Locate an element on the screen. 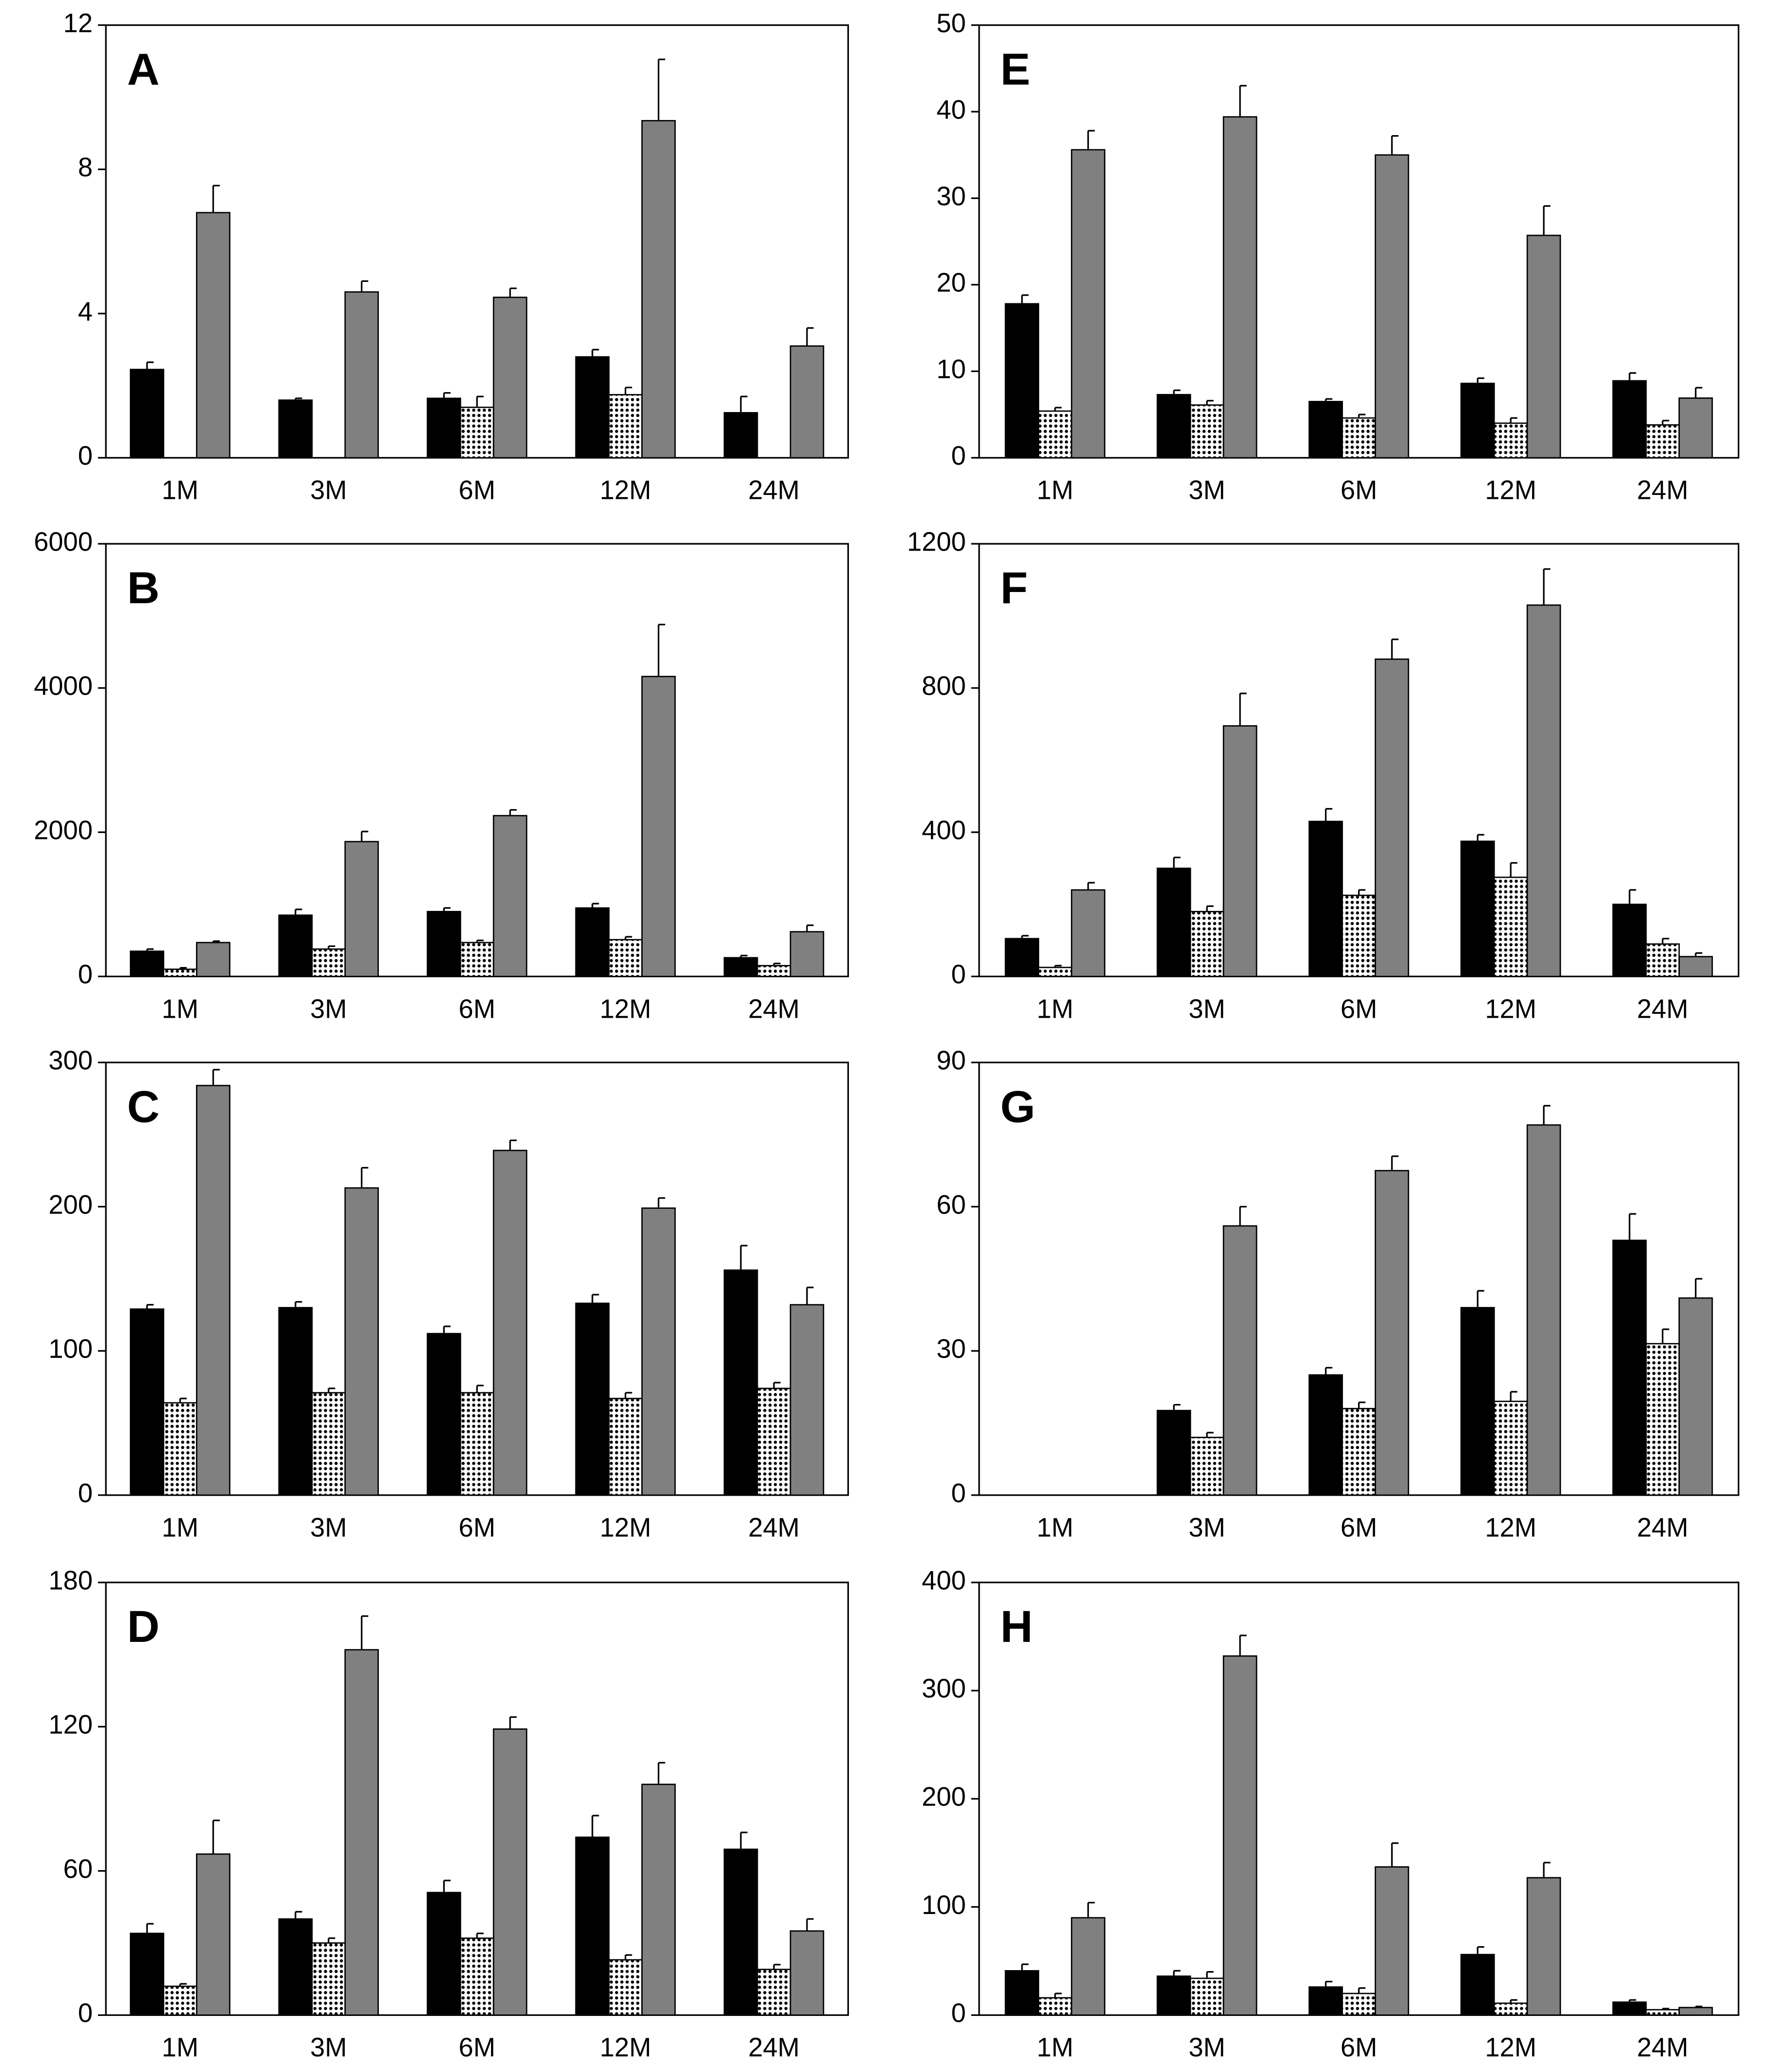 Image resolution: width=1773 pixels, height=2072 pixels. y-tick-label: 50 is located at coordinates (950, 24).